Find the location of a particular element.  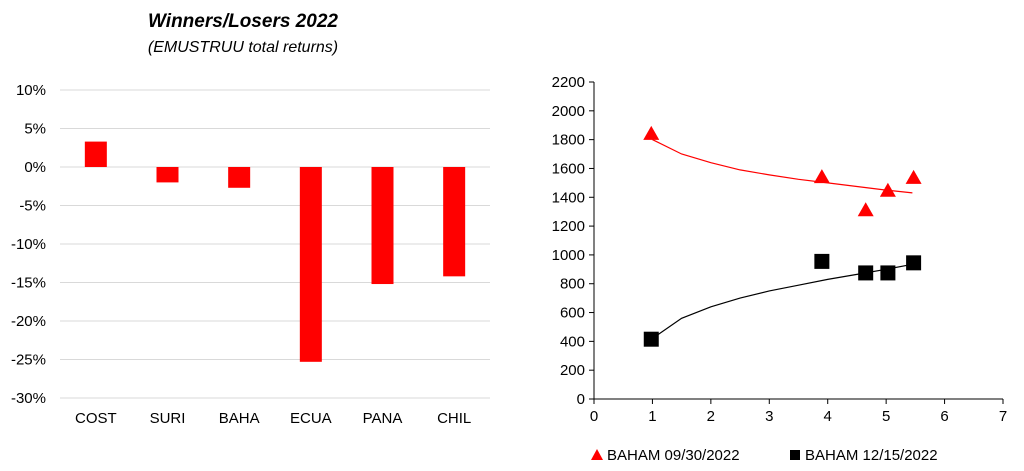

y-tick-label: 600 is located at coordinates (572, 313).